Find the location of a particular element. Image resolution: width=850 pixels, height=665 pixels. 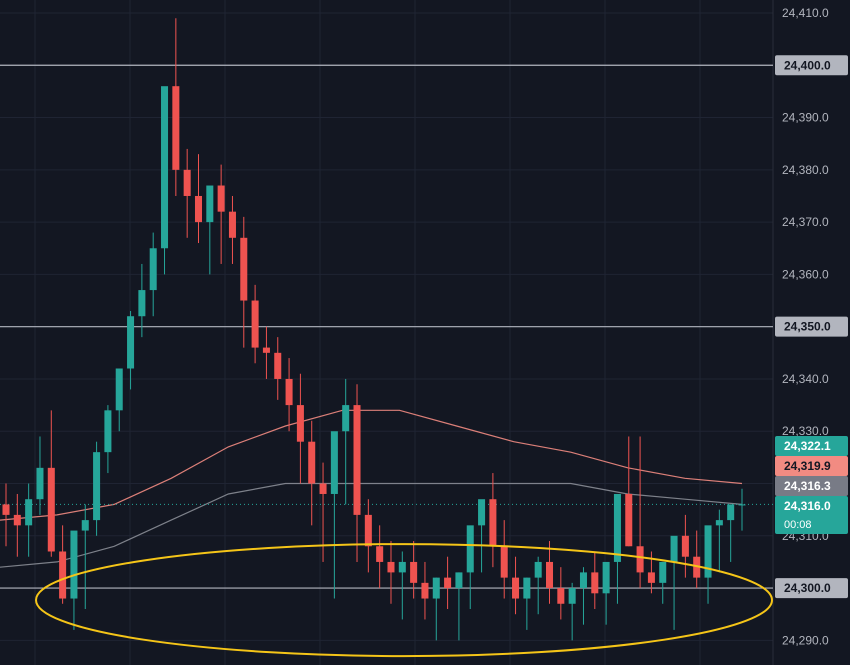

level-price-tag: 24,350.0 is located at coordinates (811, 326).